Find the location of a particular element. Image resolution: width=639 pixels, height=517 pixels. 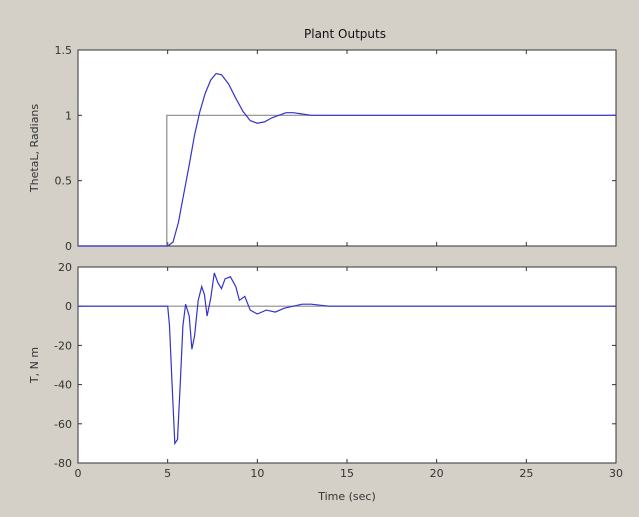

bottom-ytick-label: -20 is located at coordinates (63, 345).